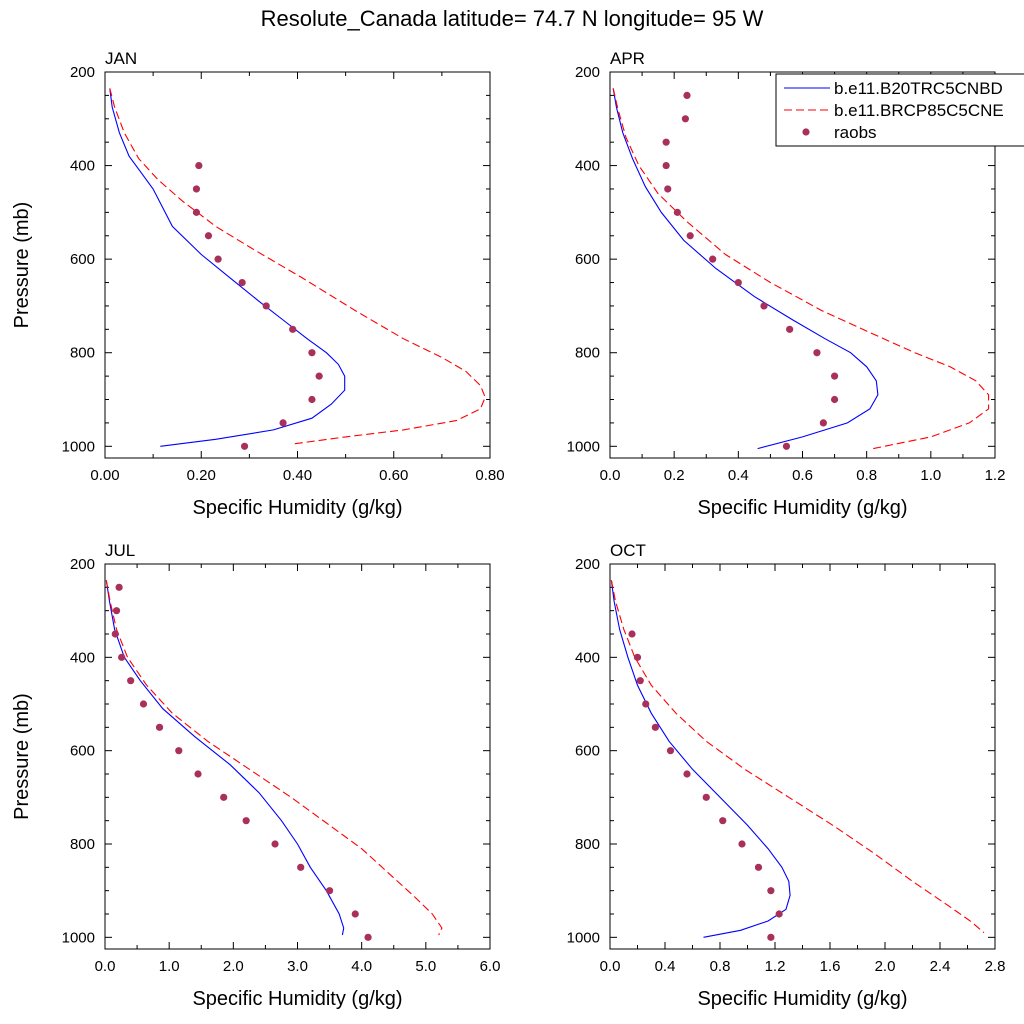  Describe the element at coordinates (995, 966) in the screenshot. I see `x-tick-label: 2.8` at that location.